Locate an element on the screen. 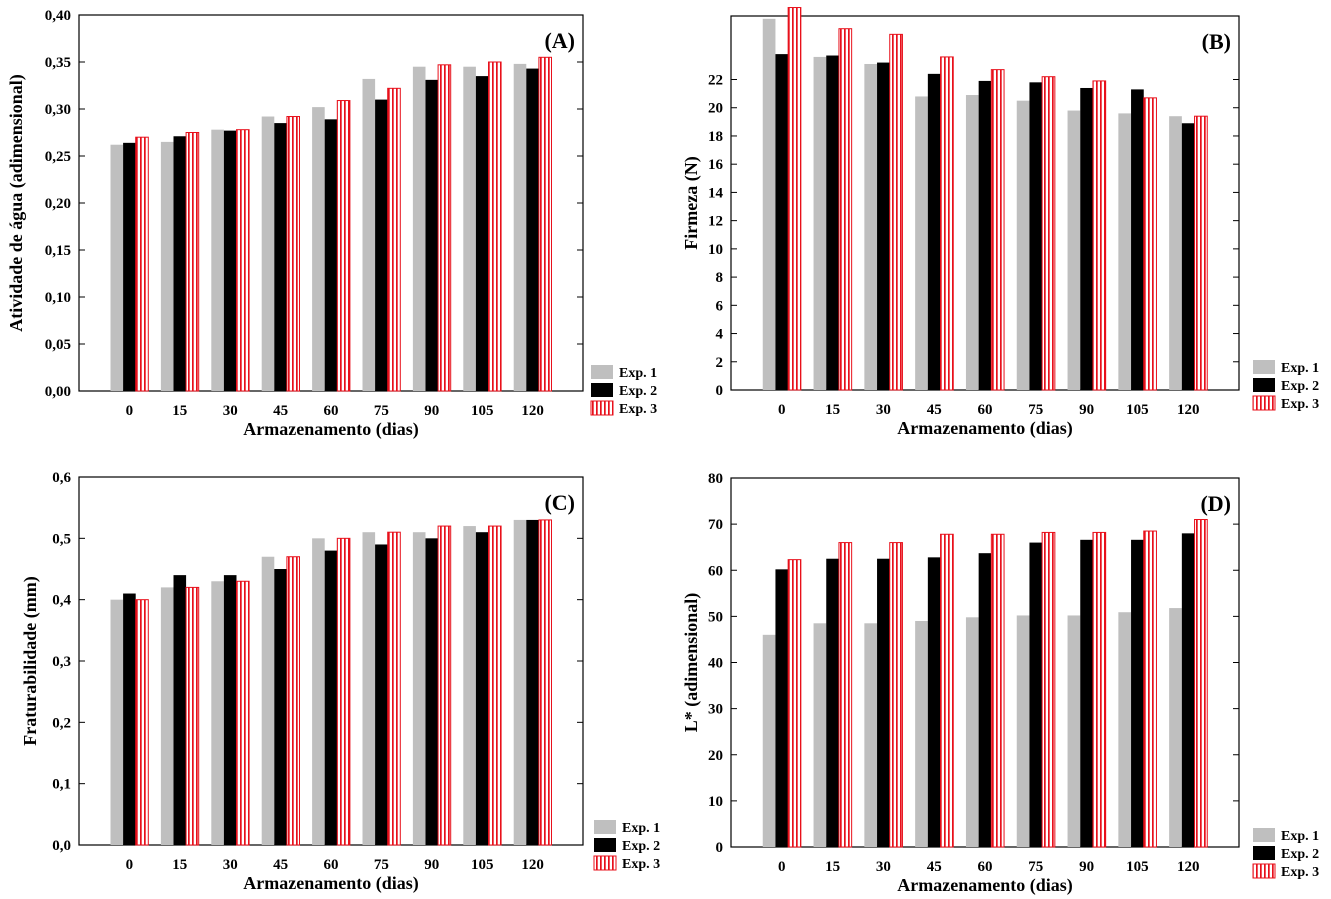  y-tick-label: 2 is located at coordinates (720, 363).